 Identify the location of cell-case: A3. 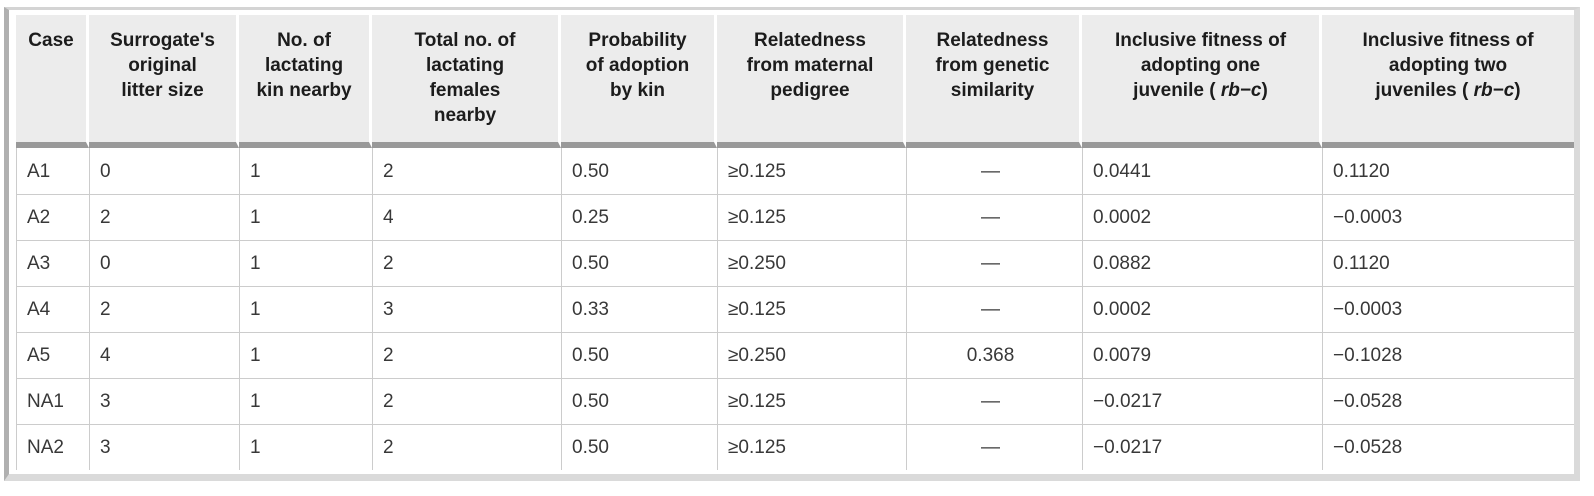
(52, 263).